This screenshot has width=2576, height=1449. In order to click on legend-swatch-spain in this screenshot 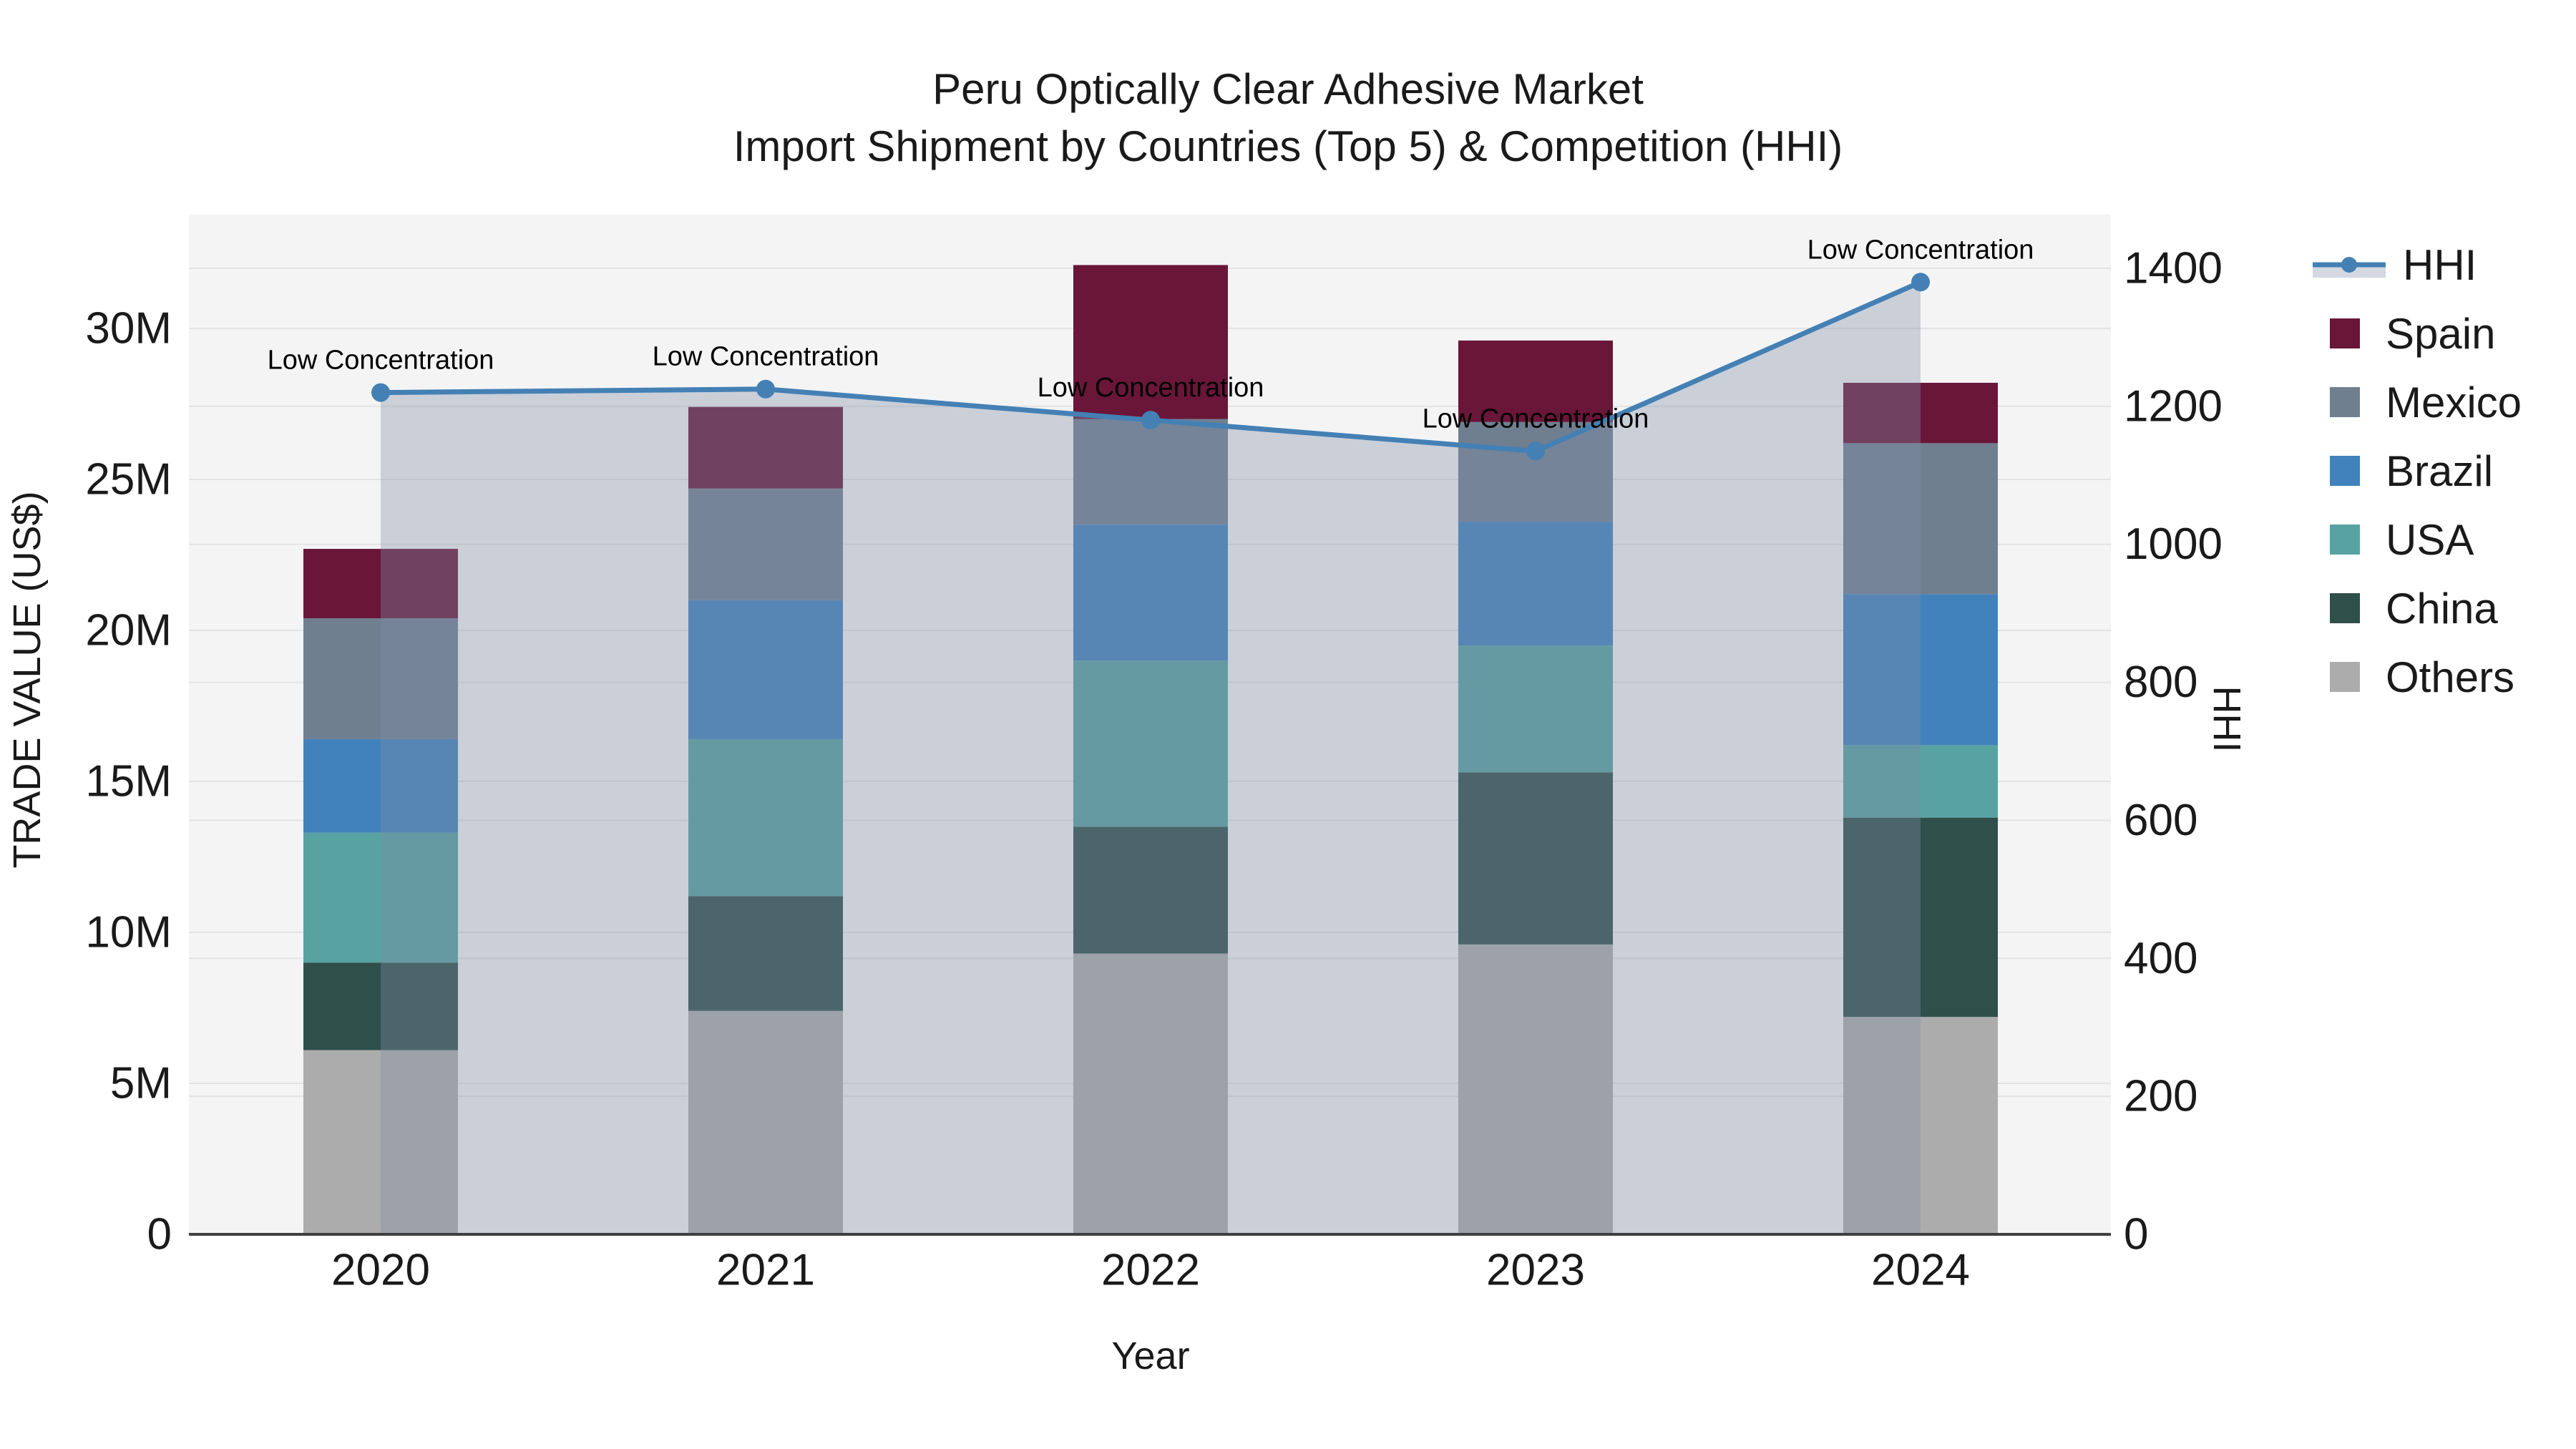, I will do `click(2345, 333)`.